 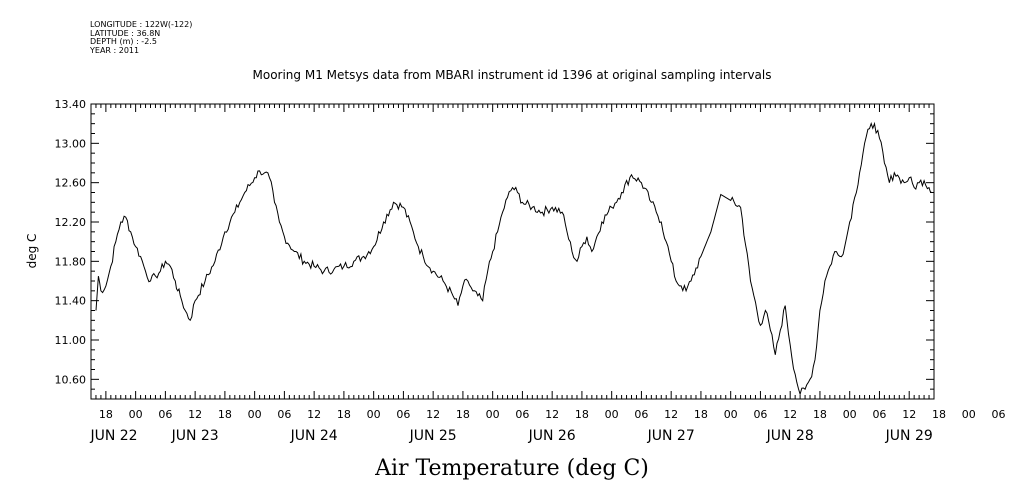 I want to click on y-tick-label: 13.40, so click(x=71, y=104).